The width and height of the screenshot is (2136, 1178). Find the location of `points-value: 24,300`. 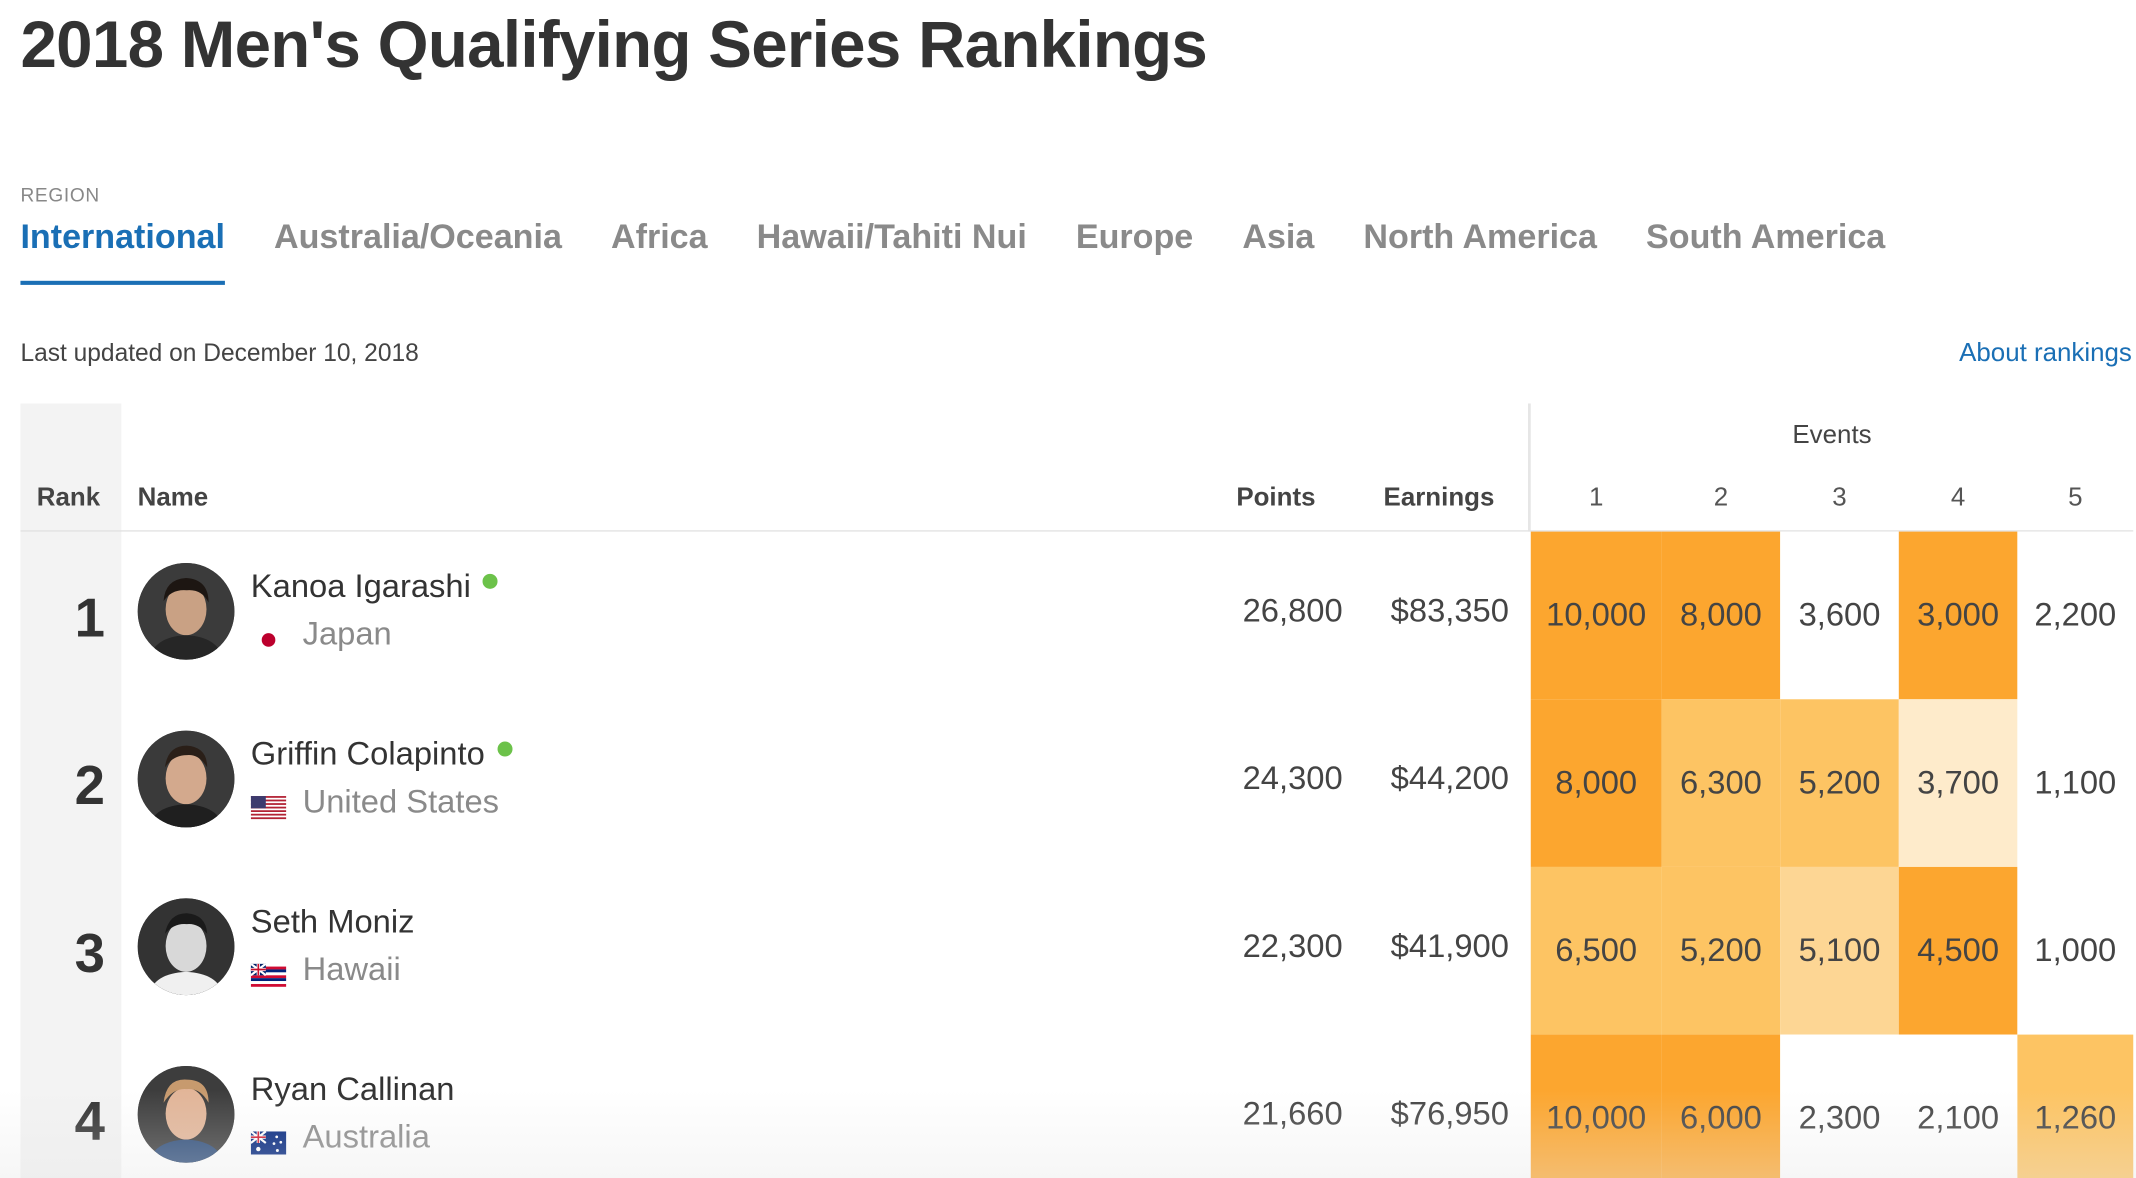

points-value: 24,300 is located at coordinates (1292, 779).